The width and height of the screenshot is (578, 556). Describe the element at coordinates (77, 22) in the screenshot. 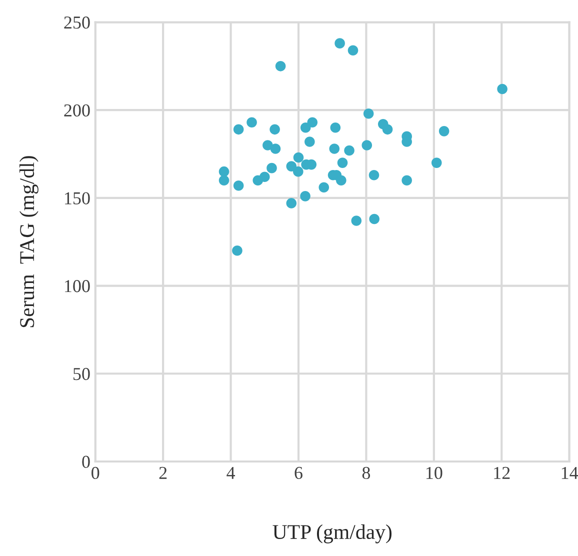

I see `y-tick-label: 250` at that location.